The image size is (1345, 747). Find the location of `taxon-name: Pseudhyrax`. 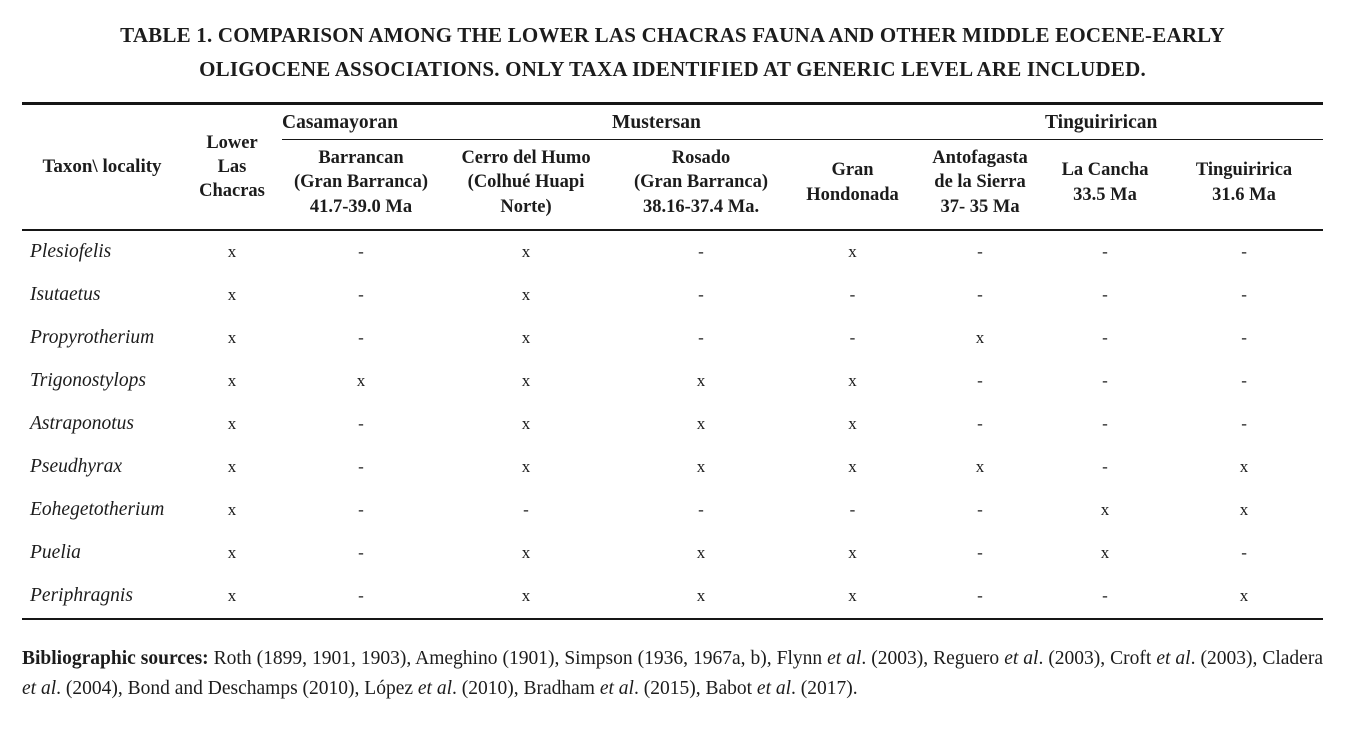

taxon-name: Pseudhyrax is located at coordinates (76, 467).